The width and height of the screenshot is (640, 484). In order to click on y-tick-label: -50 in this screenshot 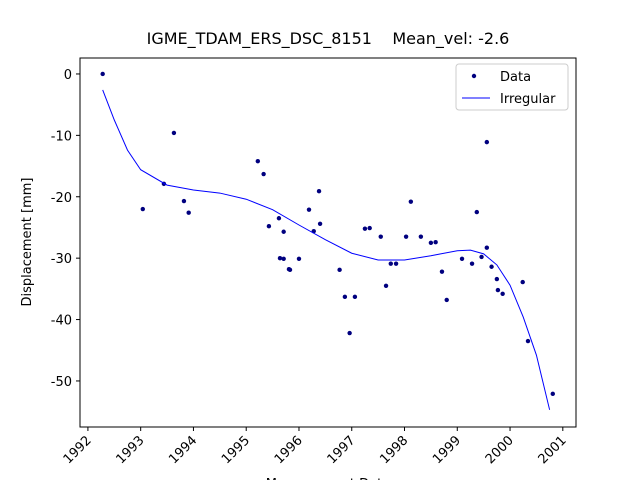, I will do `click(61, 382)`.